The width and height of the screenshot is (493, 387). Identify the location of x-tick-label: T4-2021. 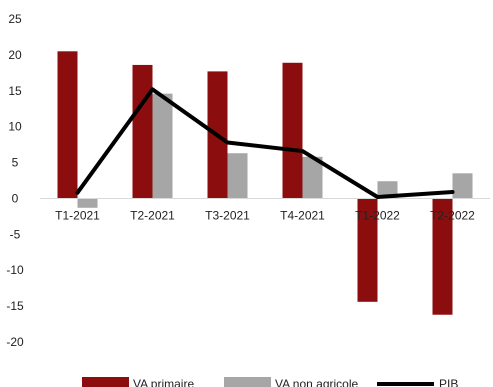
(302, 215).